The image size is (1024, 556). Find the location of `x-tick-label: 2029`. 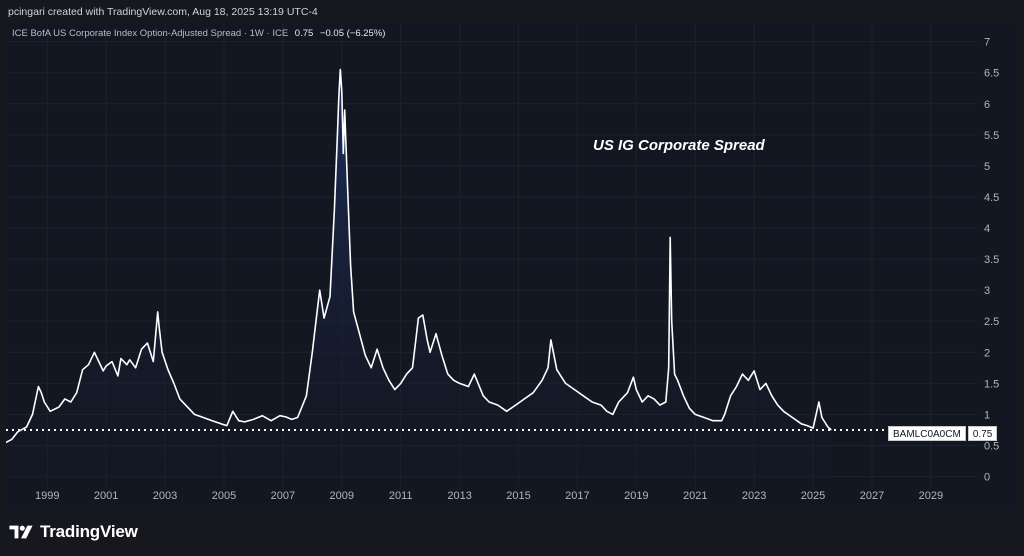

x-tick-label: 2029 is located at coordinates (931, 496).